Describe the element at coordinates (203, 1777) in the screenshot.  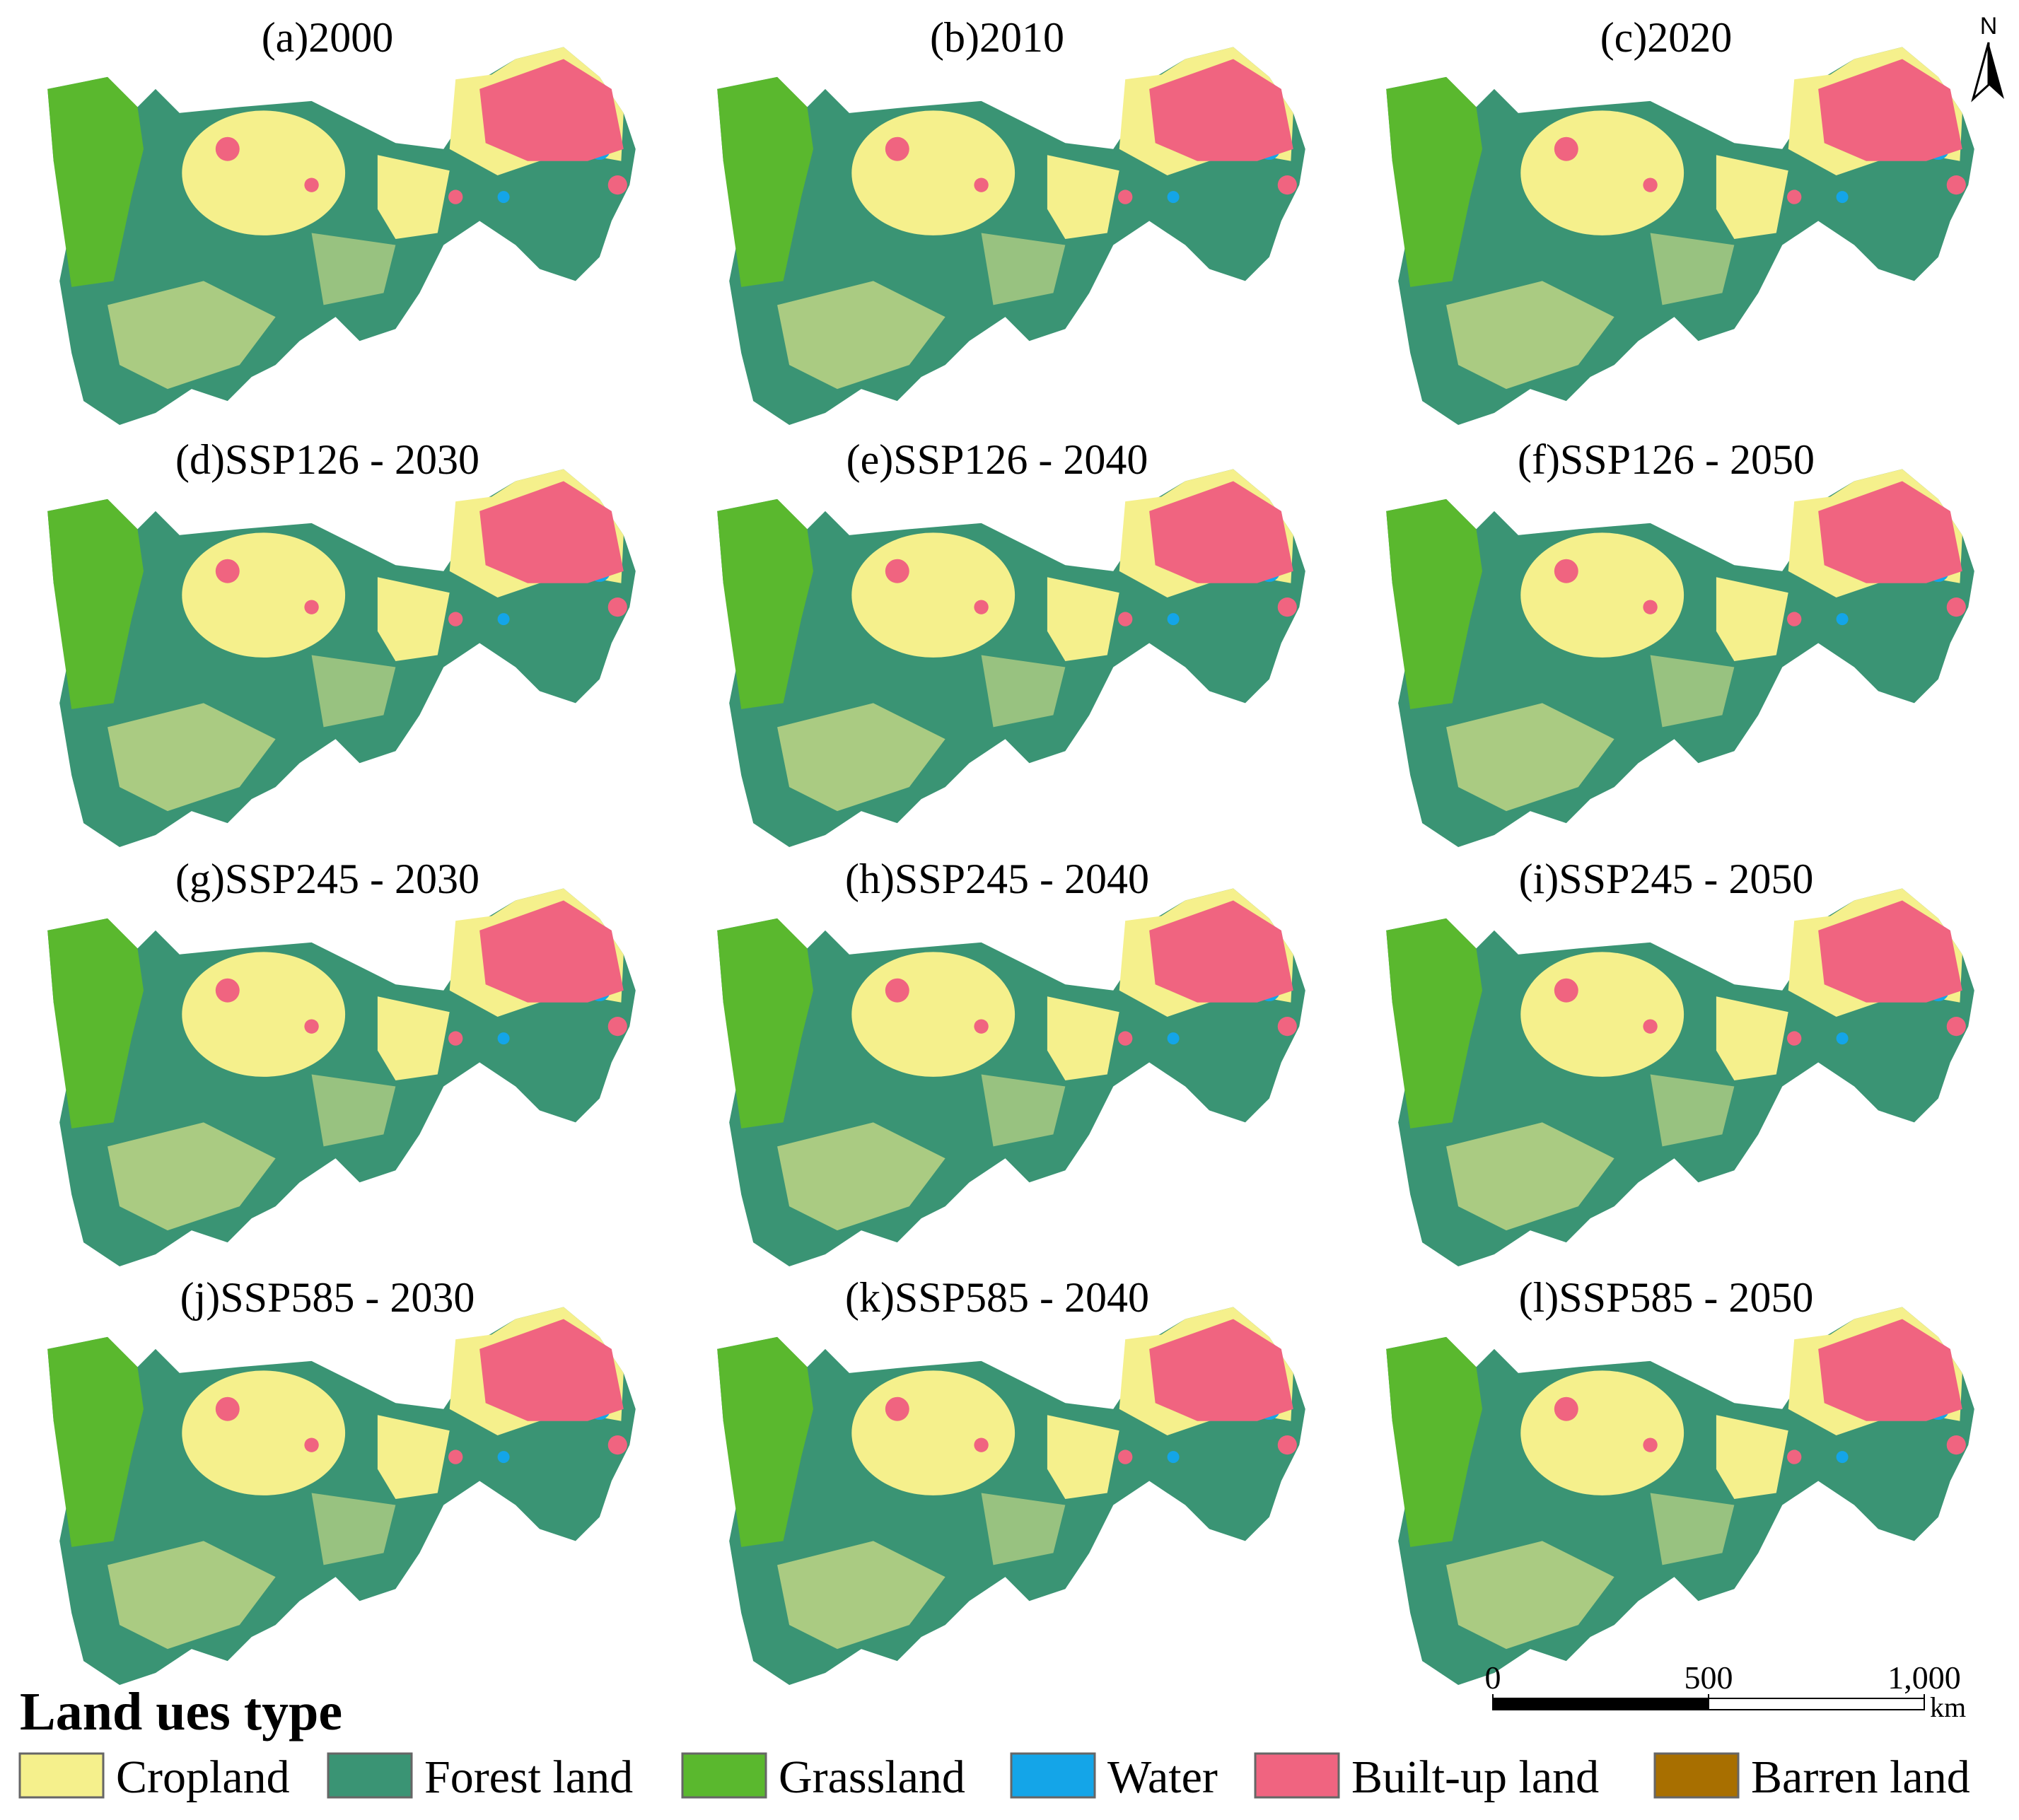
I see `legend-label: Cropland` at that location.